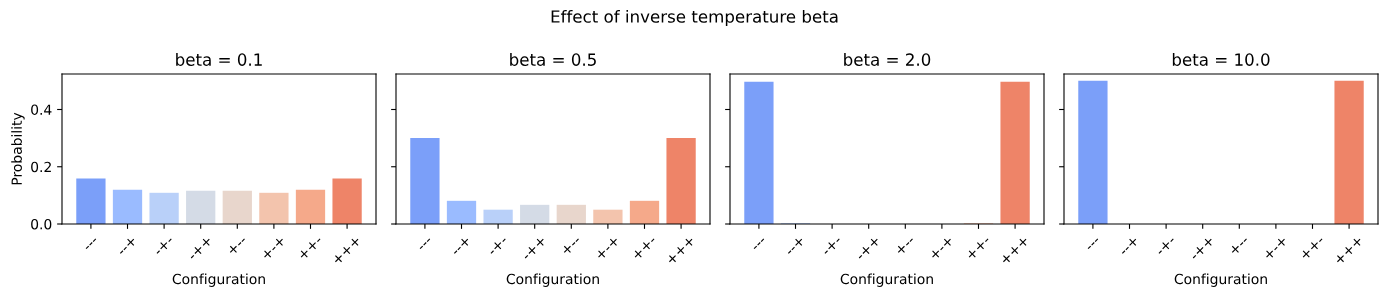 The width and height of the screenshot is (1389, 299). I want to click on y-axis-title: Probability, so click(18, 148).